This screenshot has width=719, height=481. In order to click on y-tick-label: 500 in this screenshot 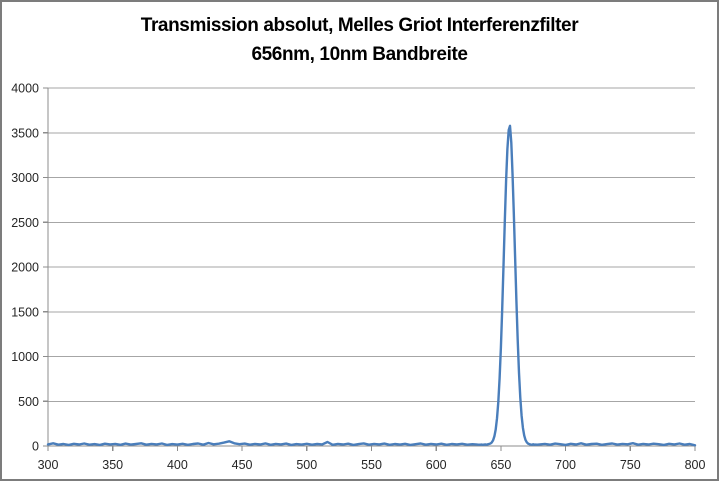, I will do `click(28, 402)`.